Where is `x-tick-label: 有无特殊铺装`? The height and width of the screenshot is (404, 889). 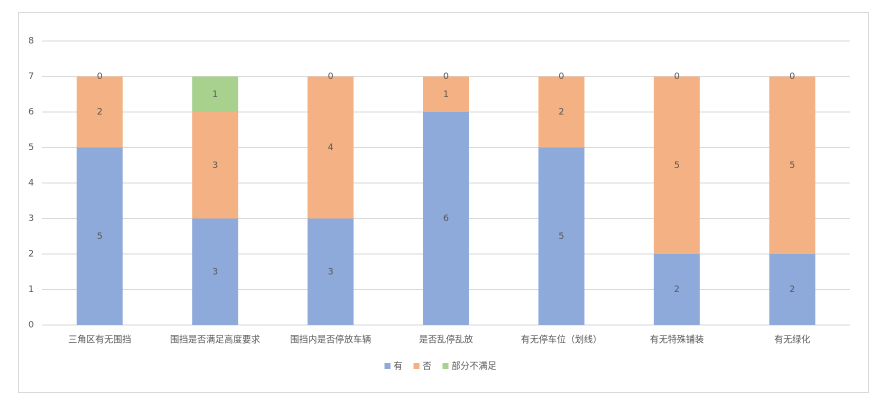 x-tick-label: 有无特殊铺装 is located at coordinates (677, 340).